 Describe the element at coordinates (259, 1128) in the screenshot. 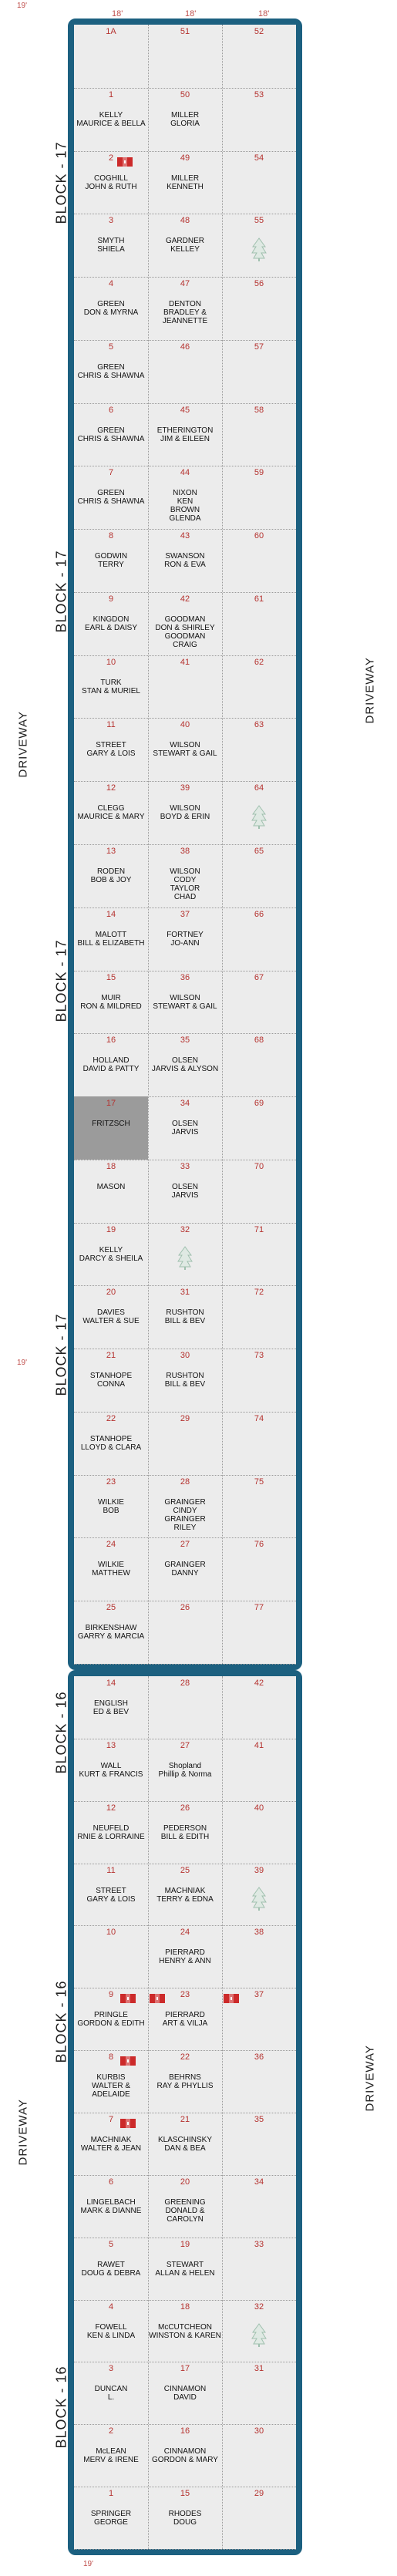

I see `lot-cell: 69` at that location.